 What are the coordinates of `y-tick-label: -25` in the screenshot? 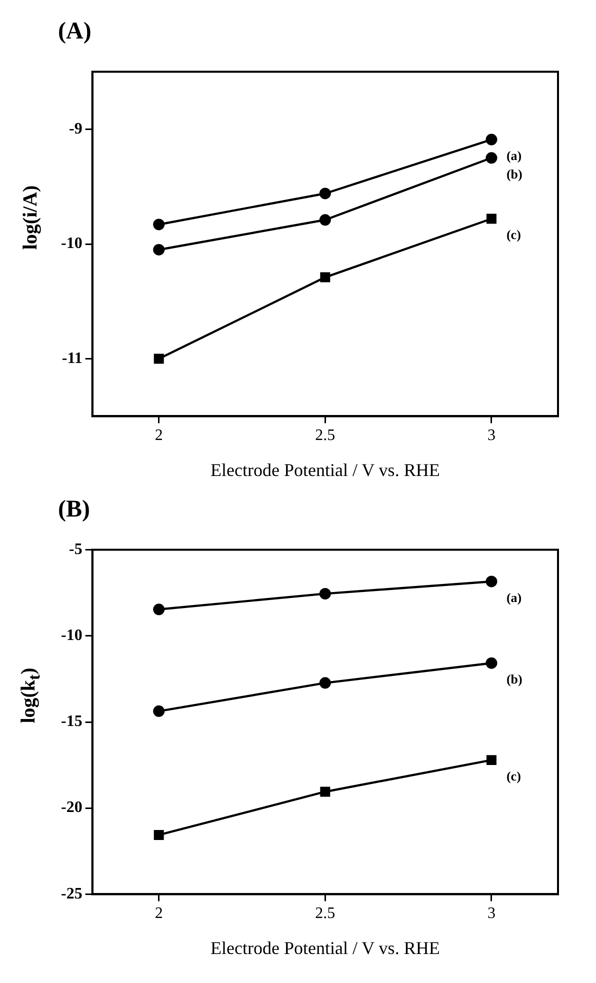 It's located at (71, 893).